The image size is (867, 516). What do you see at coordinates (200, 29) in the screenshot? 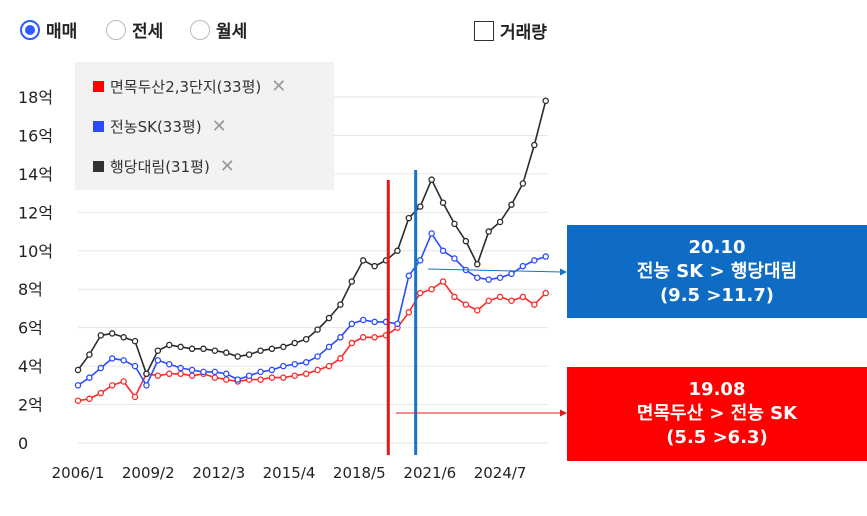
I see `radio-monthly-circle` at bounding box center [200, 29].